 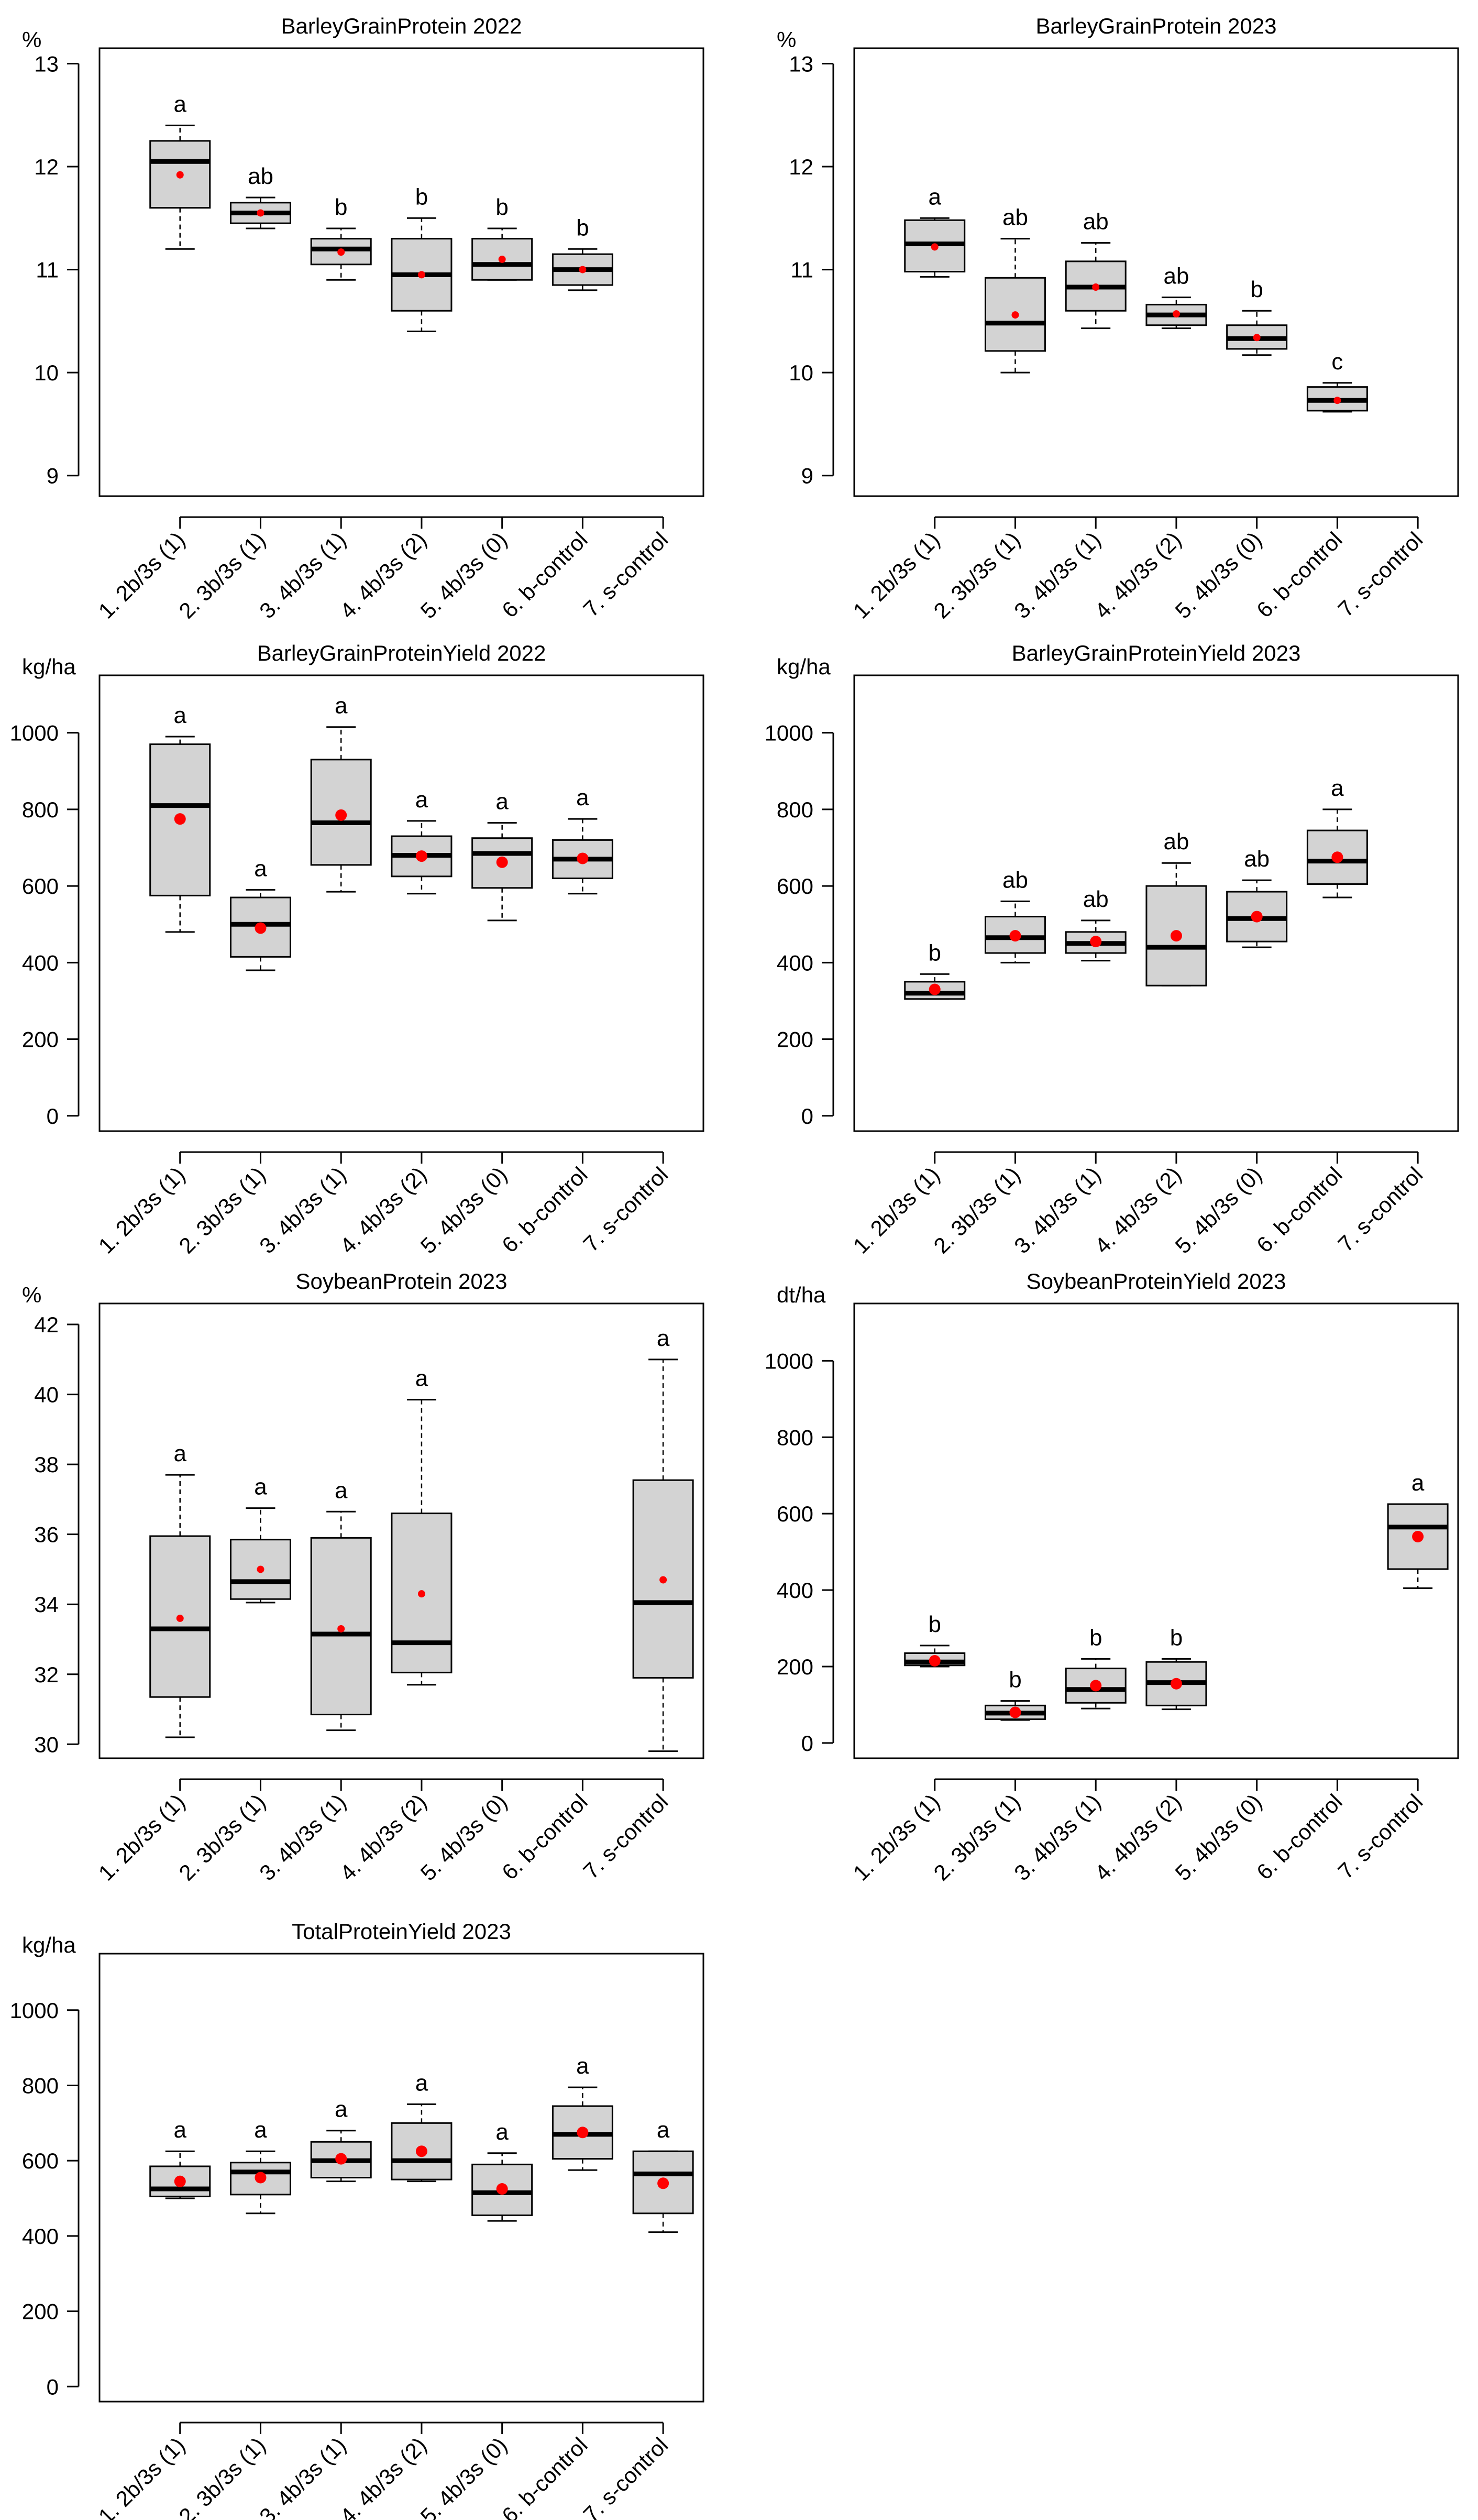 I want to click on interquartile-box, so click(x=502, y=2190).